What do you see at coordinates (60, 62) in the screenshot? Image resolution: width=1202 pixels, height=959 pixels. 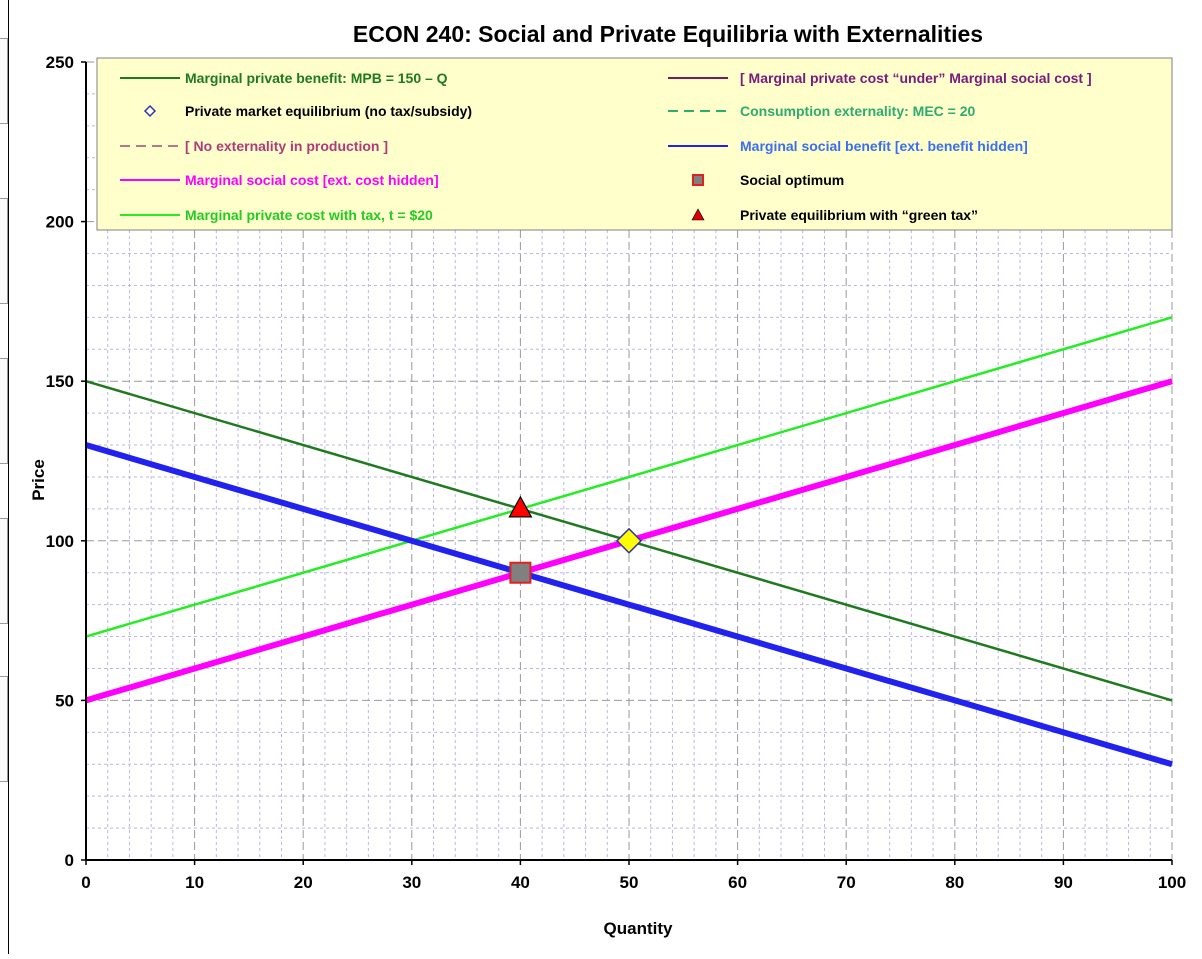 I see `y-tick-label: 250` at bounding box center [60, 62].